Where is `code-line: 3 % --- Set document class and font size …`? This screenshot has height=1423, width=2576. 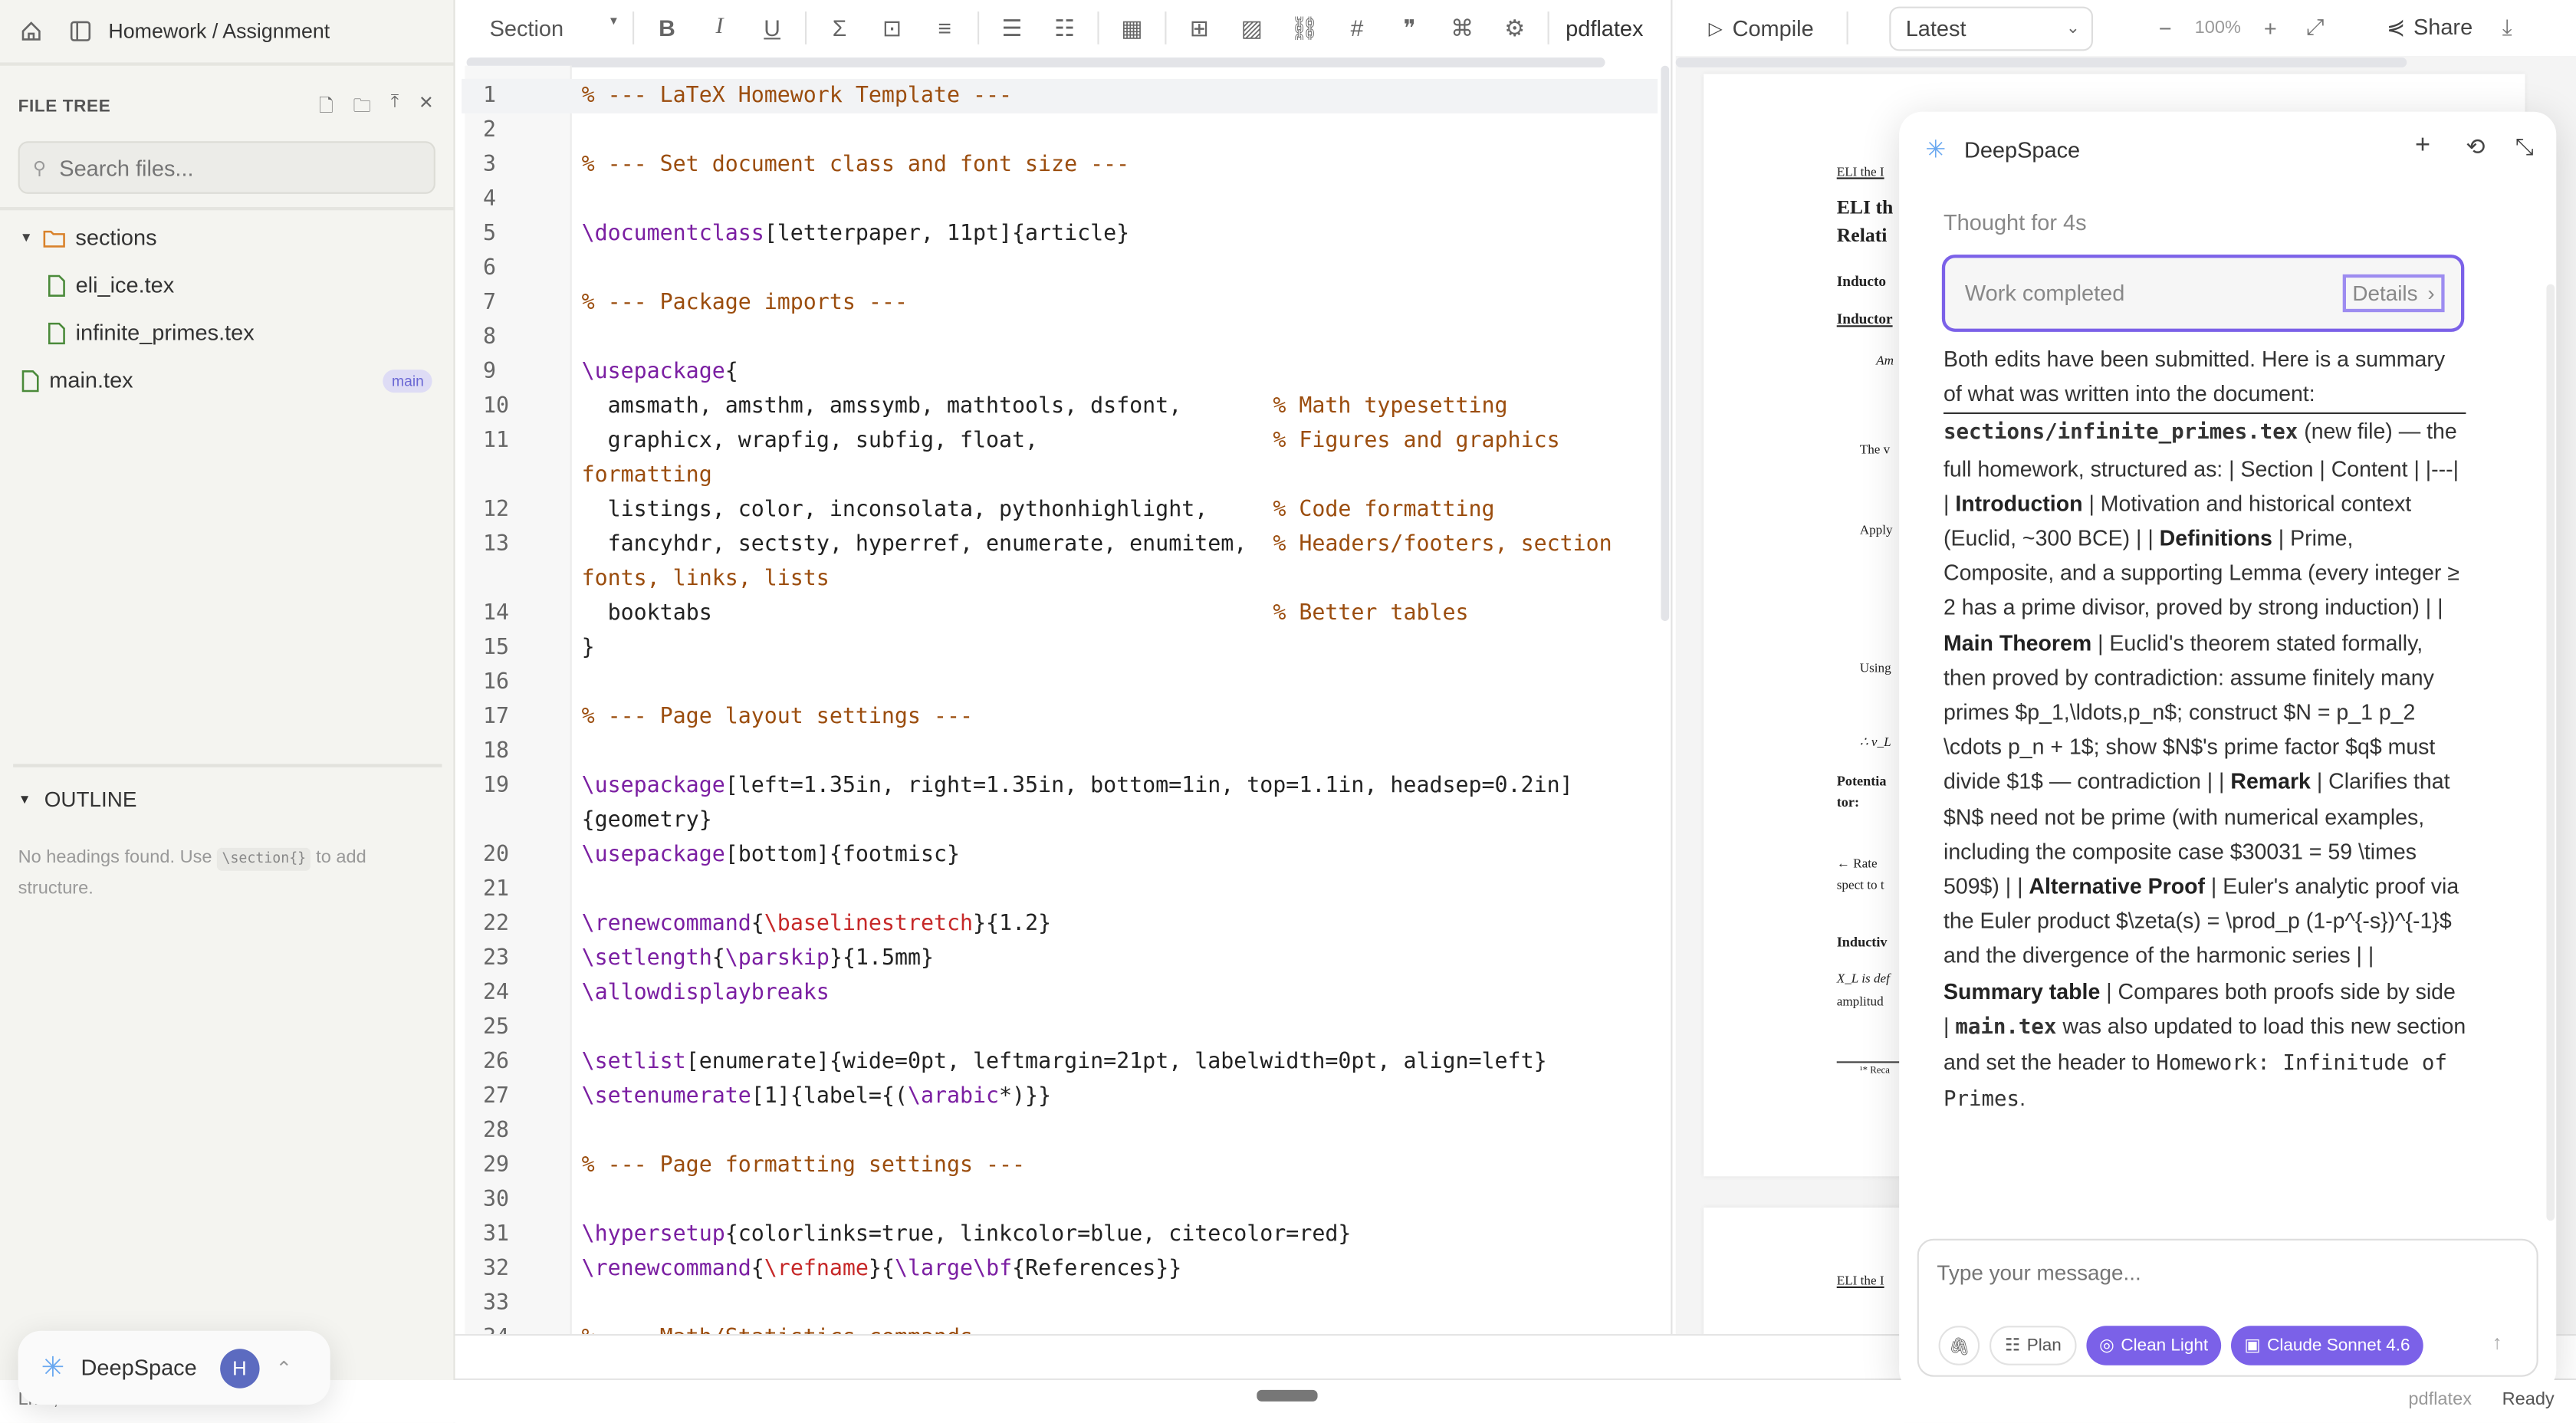
code-line: 3 % --- Set document class and font size … is located at coordinates (1060, 165).